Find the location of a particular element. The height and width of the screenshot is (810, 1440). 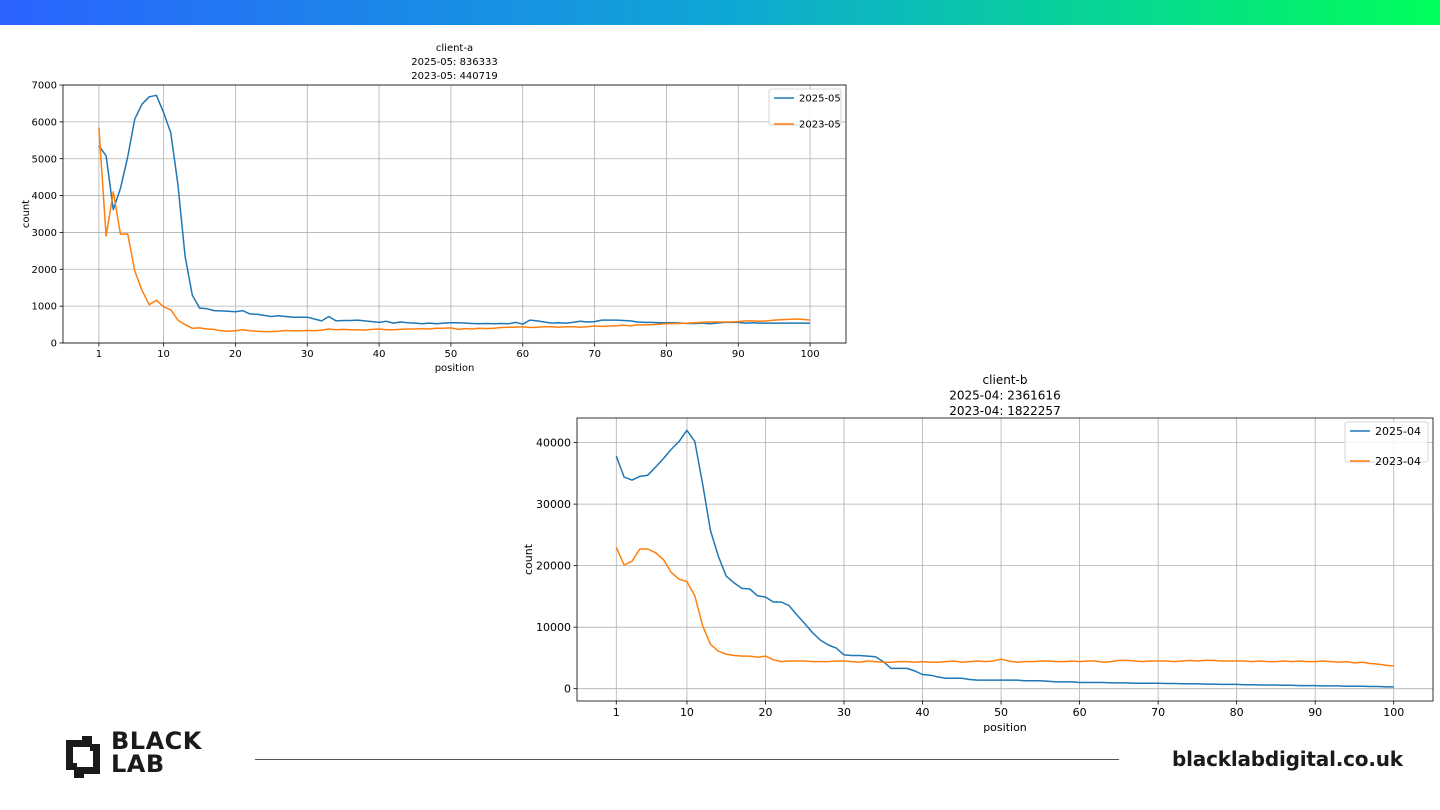

top-gradient-bar is located at coordinates (720, 12).